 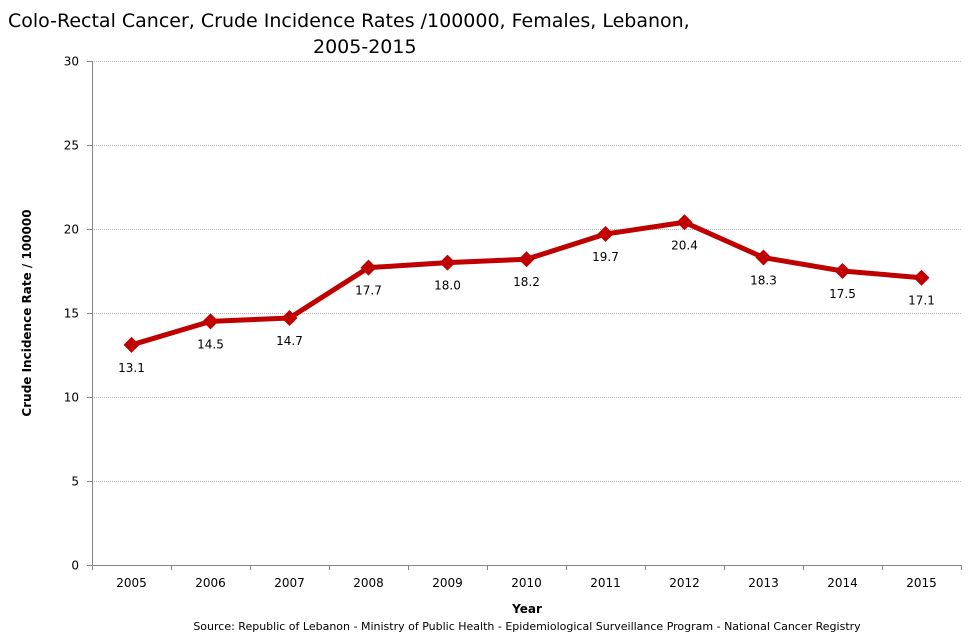 I want to click on y-tick-label: 25, so click(x=71, y=146).